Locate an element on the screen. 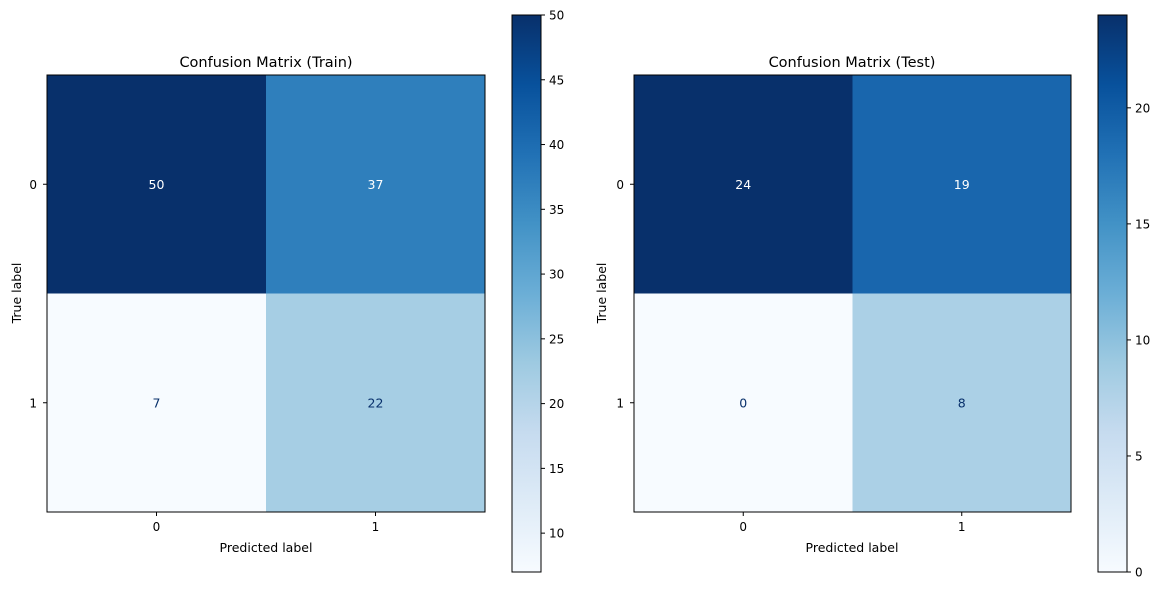 This screenshot has height=590, width=1163. train-colorbar-tick-label-0: 10 is located at coordinates (556, 534).